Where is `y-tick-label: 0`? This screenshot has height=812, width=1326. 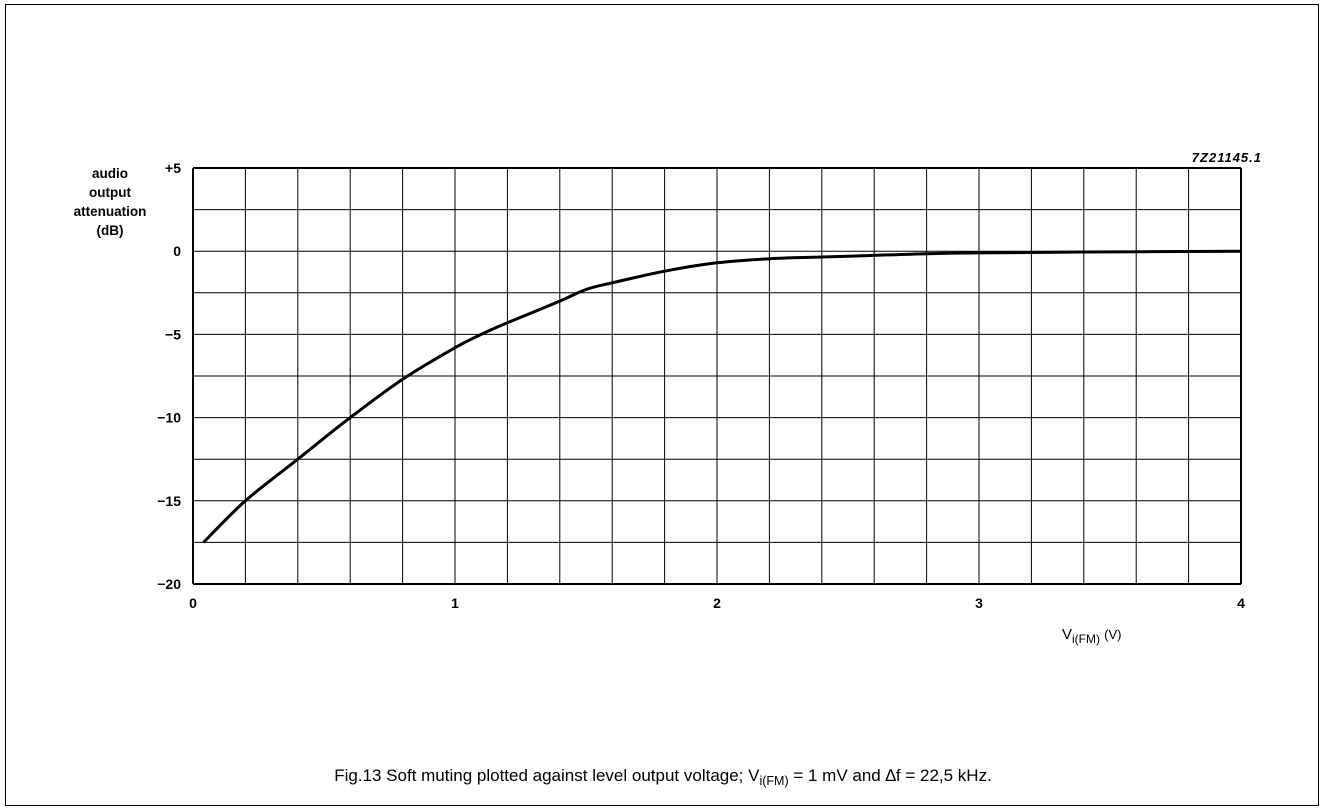
y-tick-label: 0 is located at coordinates (177, 251).